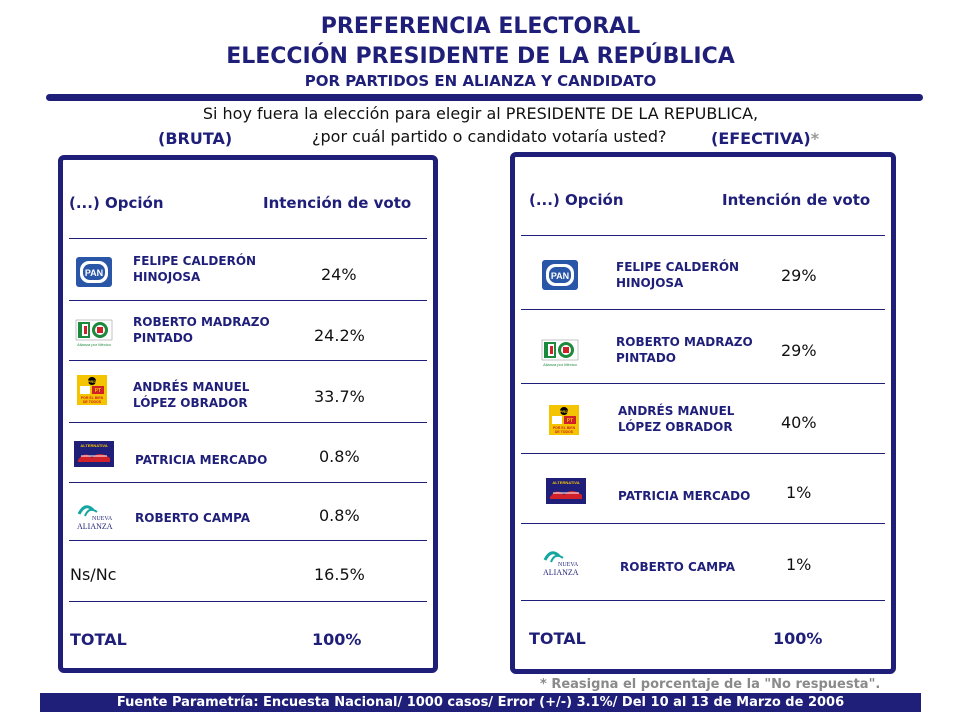 This screenshot has width=961, height=721. I want to click on vote-value: 40%, so click(799, 422).